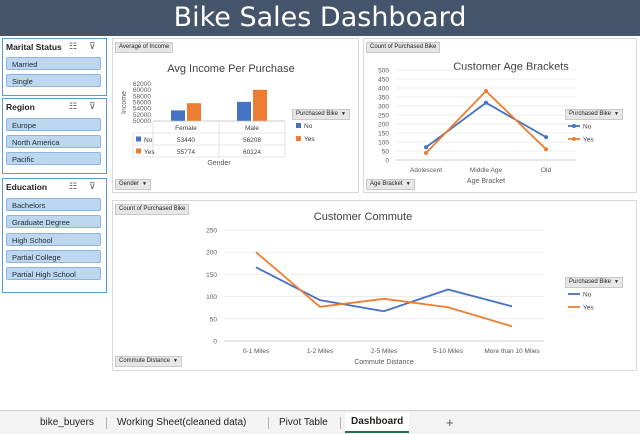 The width and height of the screenshot is (640, 434). Describe the element at coordinates (384, 351) in the screenshot. I see `x-tick-label: 2-5 Miles` at that location.